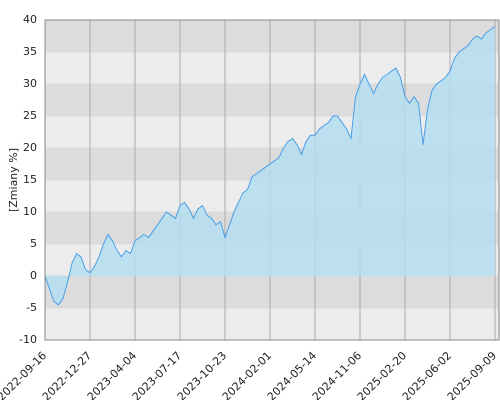 This screenshot has width=500, height=400. What do you see at coordinates (30, 147) in the screenshot?
I see `y-tick-label: 20` at bounding box center [30, 147].